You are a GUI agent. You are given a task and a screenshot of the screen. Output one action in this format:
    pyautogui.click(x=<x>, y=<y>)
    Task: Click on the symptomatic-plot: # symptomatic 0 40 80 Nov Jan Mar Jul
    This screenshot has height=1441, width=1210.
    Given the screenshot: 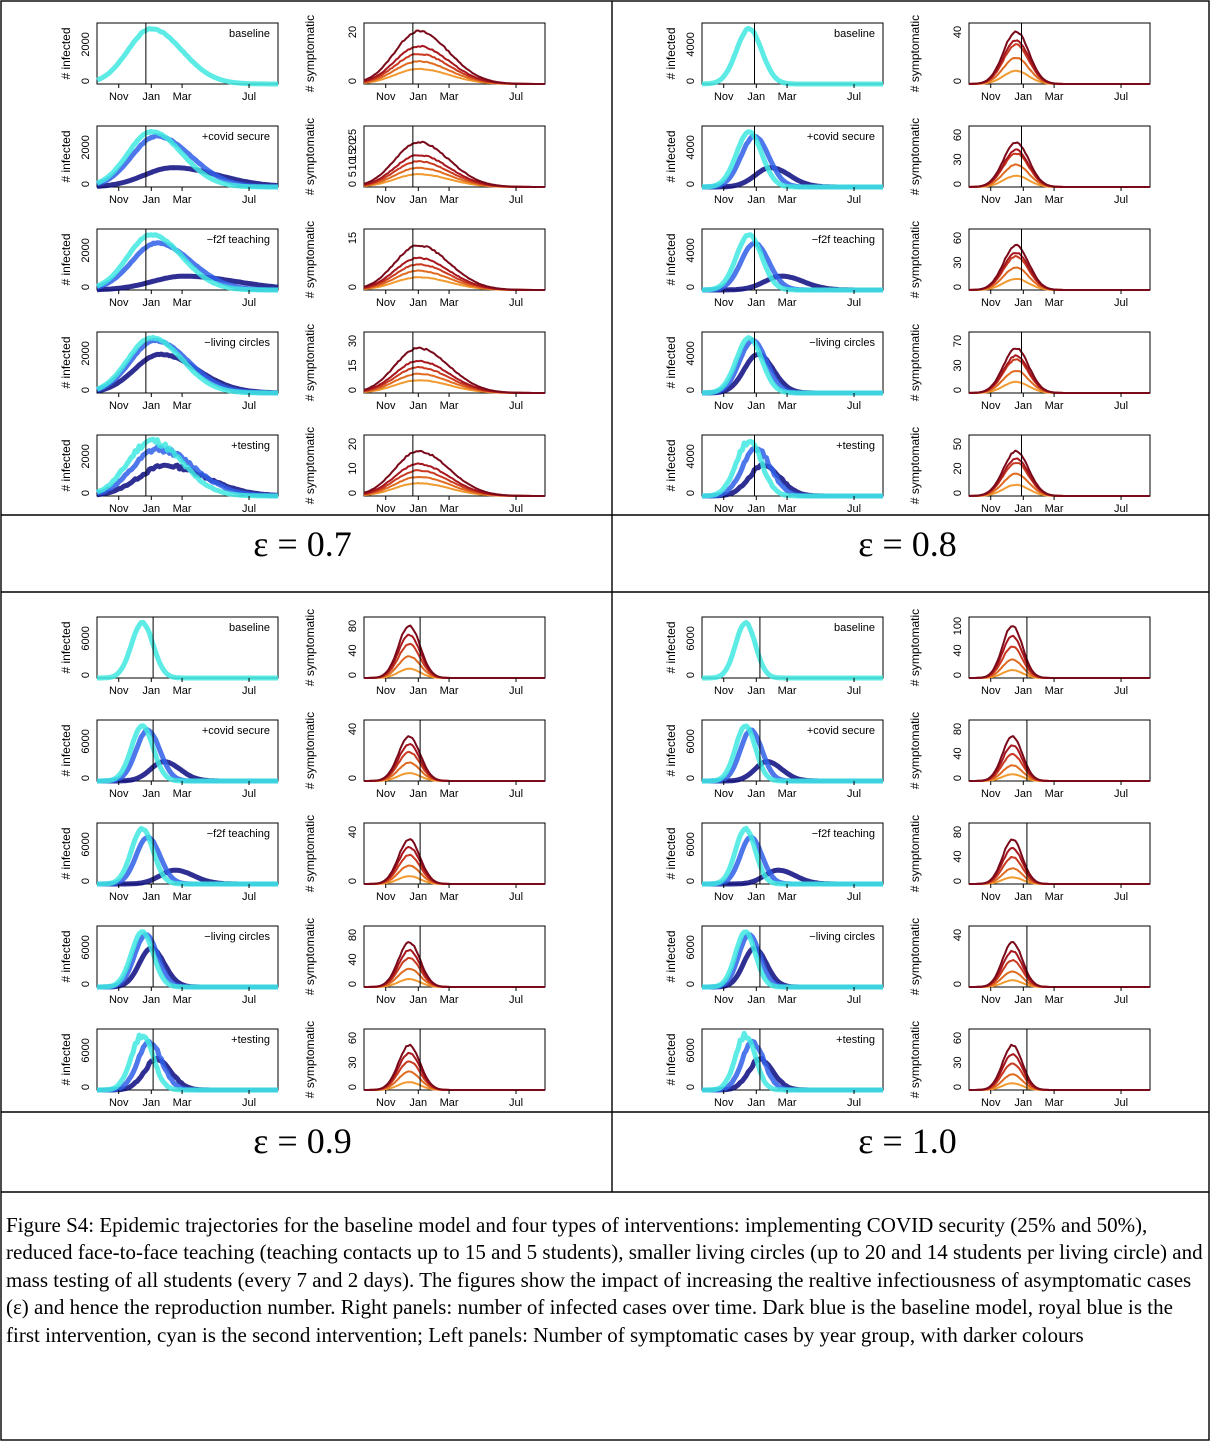 What is the action you would take?
    pyautogui.click(x=1029, y=756)
    